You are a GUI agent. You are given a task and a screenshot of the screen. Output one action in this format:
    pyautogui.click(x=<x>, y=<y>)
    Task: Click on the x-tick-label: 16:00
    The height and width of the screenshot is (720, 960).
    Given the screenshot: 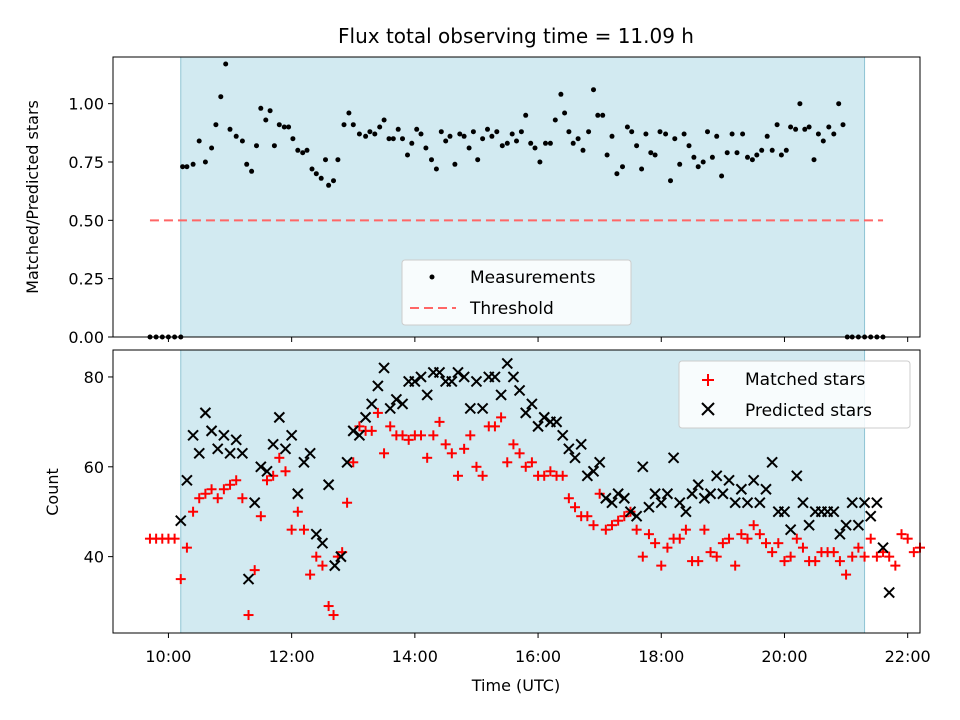 What is the action you would take?
    pyautogui.click(x=538, y=656)
    